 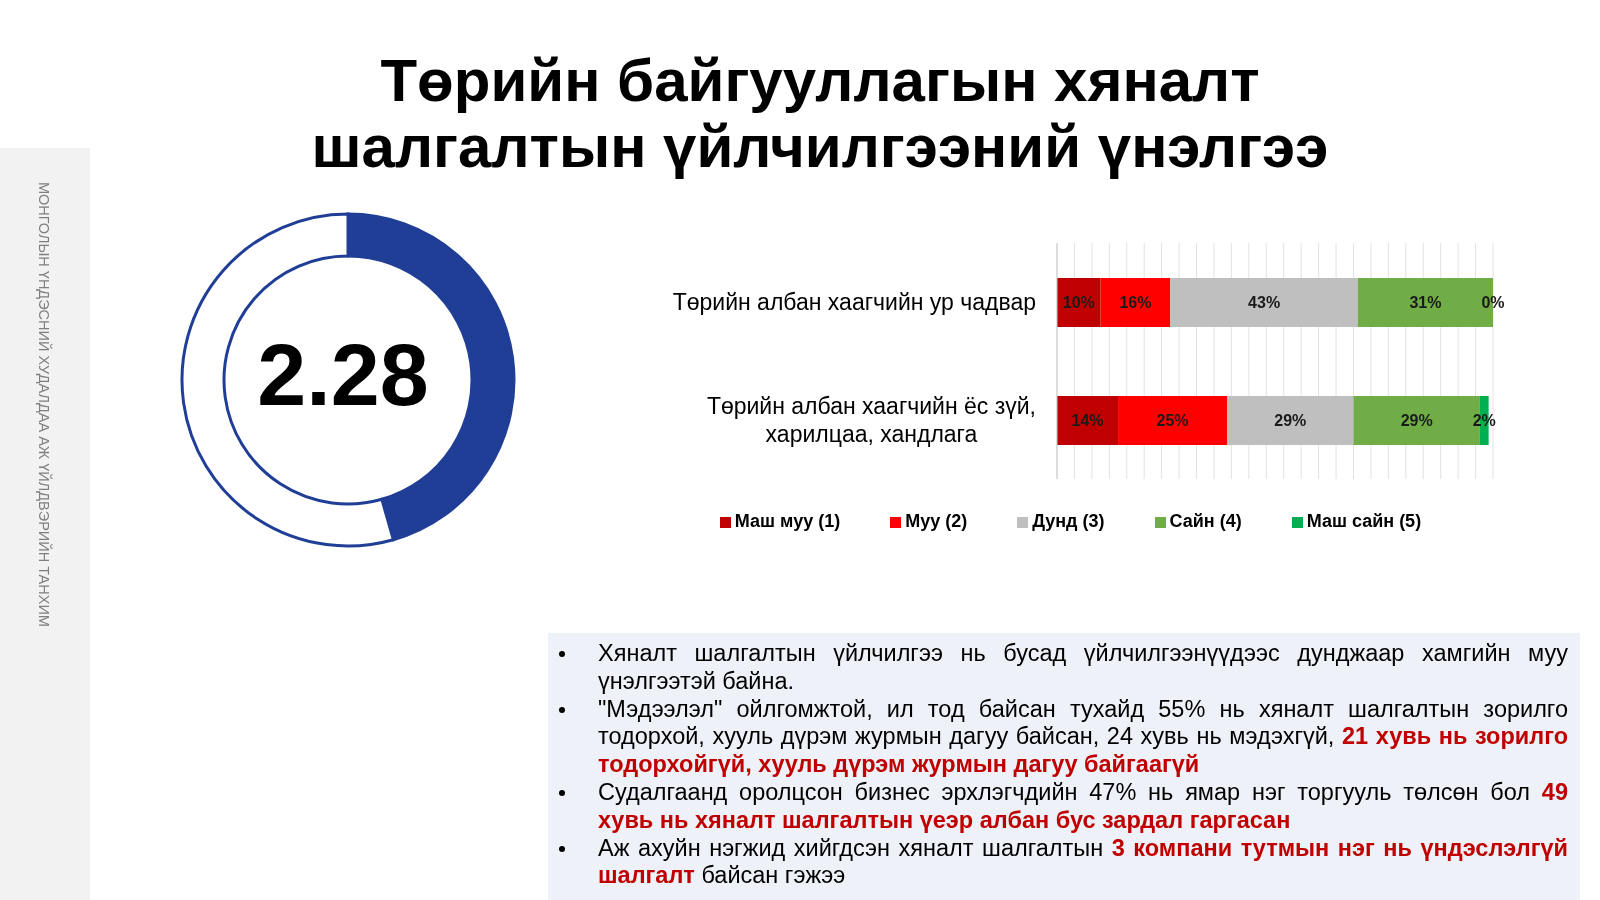 I want to click on data-label: 16%, so click(x=1135, y=302).